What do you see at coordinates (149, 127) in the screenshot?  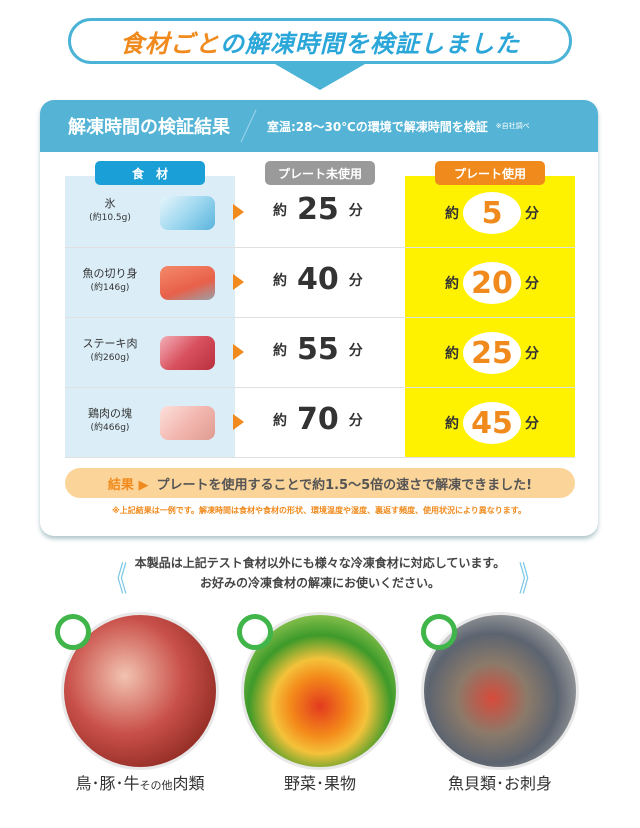 I see `card-heading: 解凍時間の検証結果` at bounding box center [149, 127].